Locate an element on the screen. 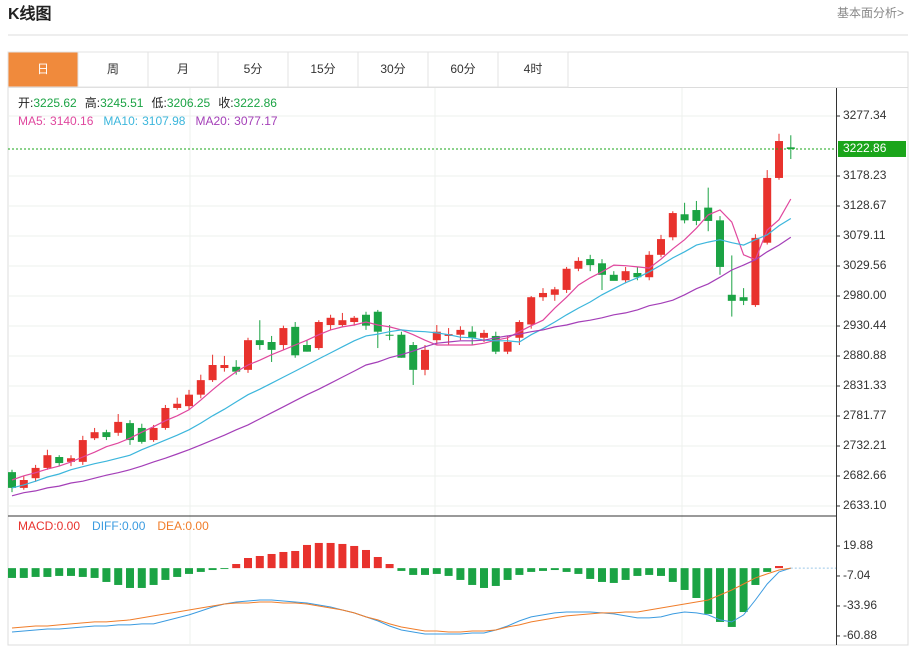 The height and width of the screenshot is (648, 909). y-tick-label: 3178.23 is located at coordinates (865, 175).